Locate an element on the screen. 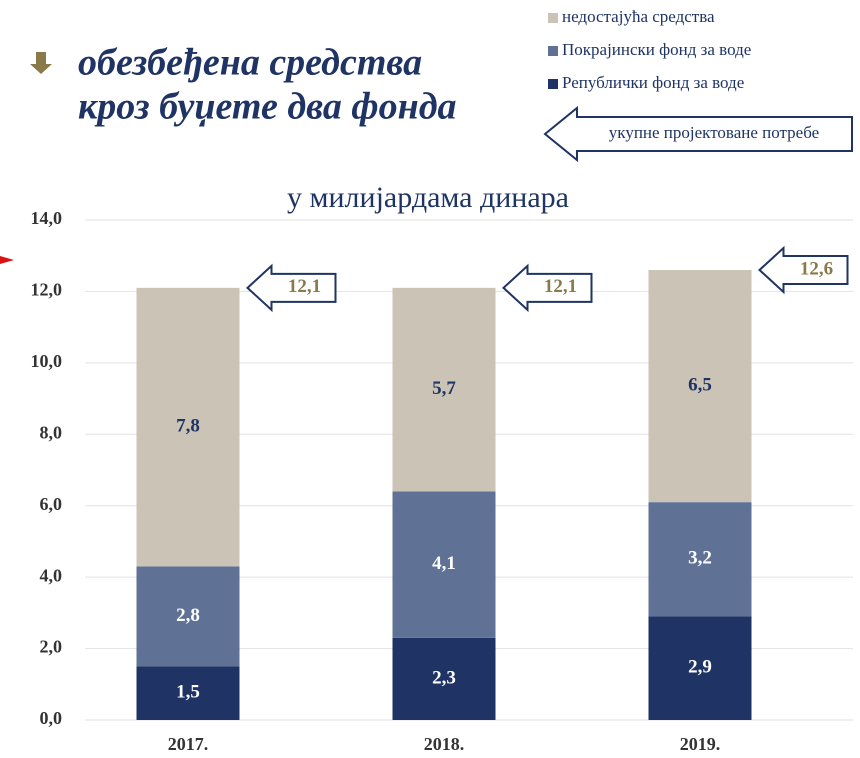  subtitle: у милијардама динара is located at coordinates (428, 197).